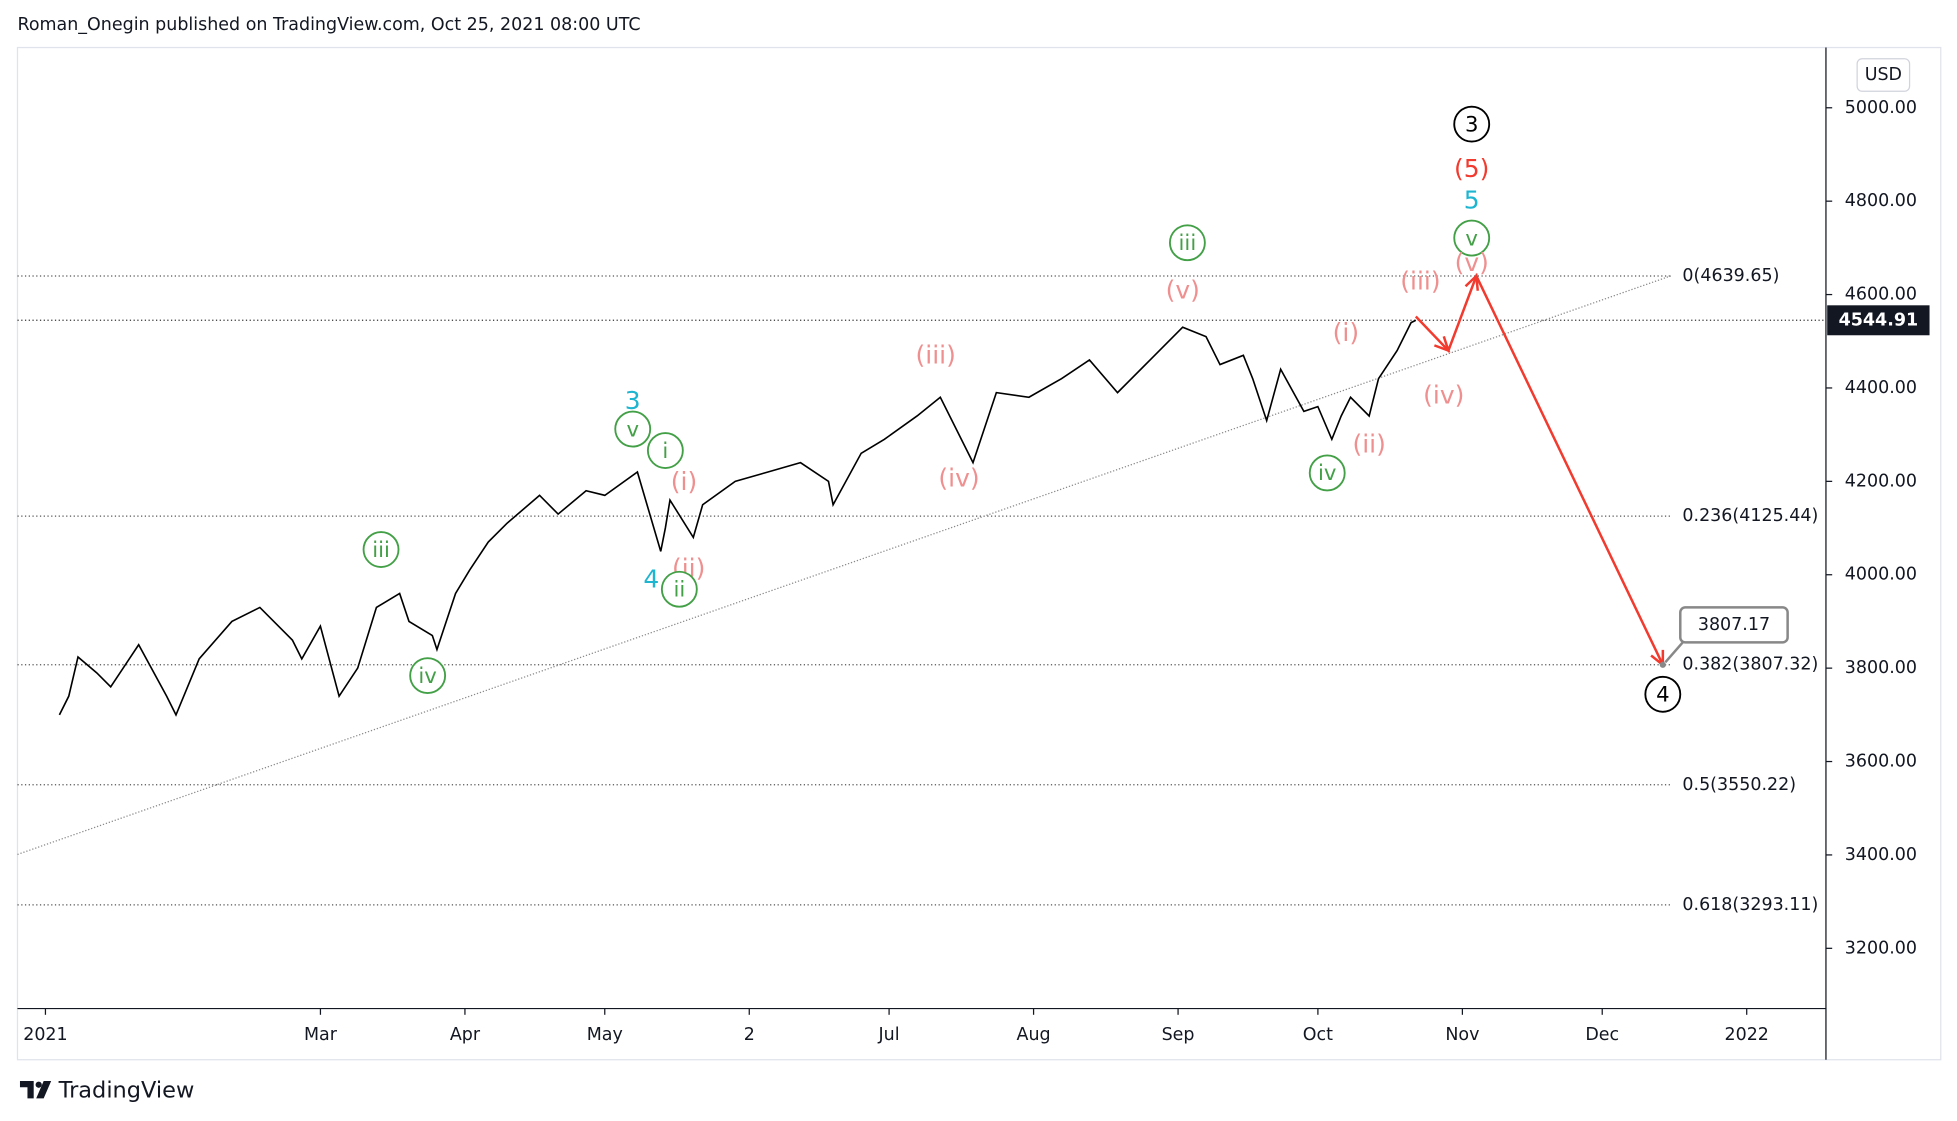 The width and height of the screenshot is (1957, 1121). Describe the element at coordinates (1602, 1035) in the screenshot. I see `x-tick-label: Dec` at that location.